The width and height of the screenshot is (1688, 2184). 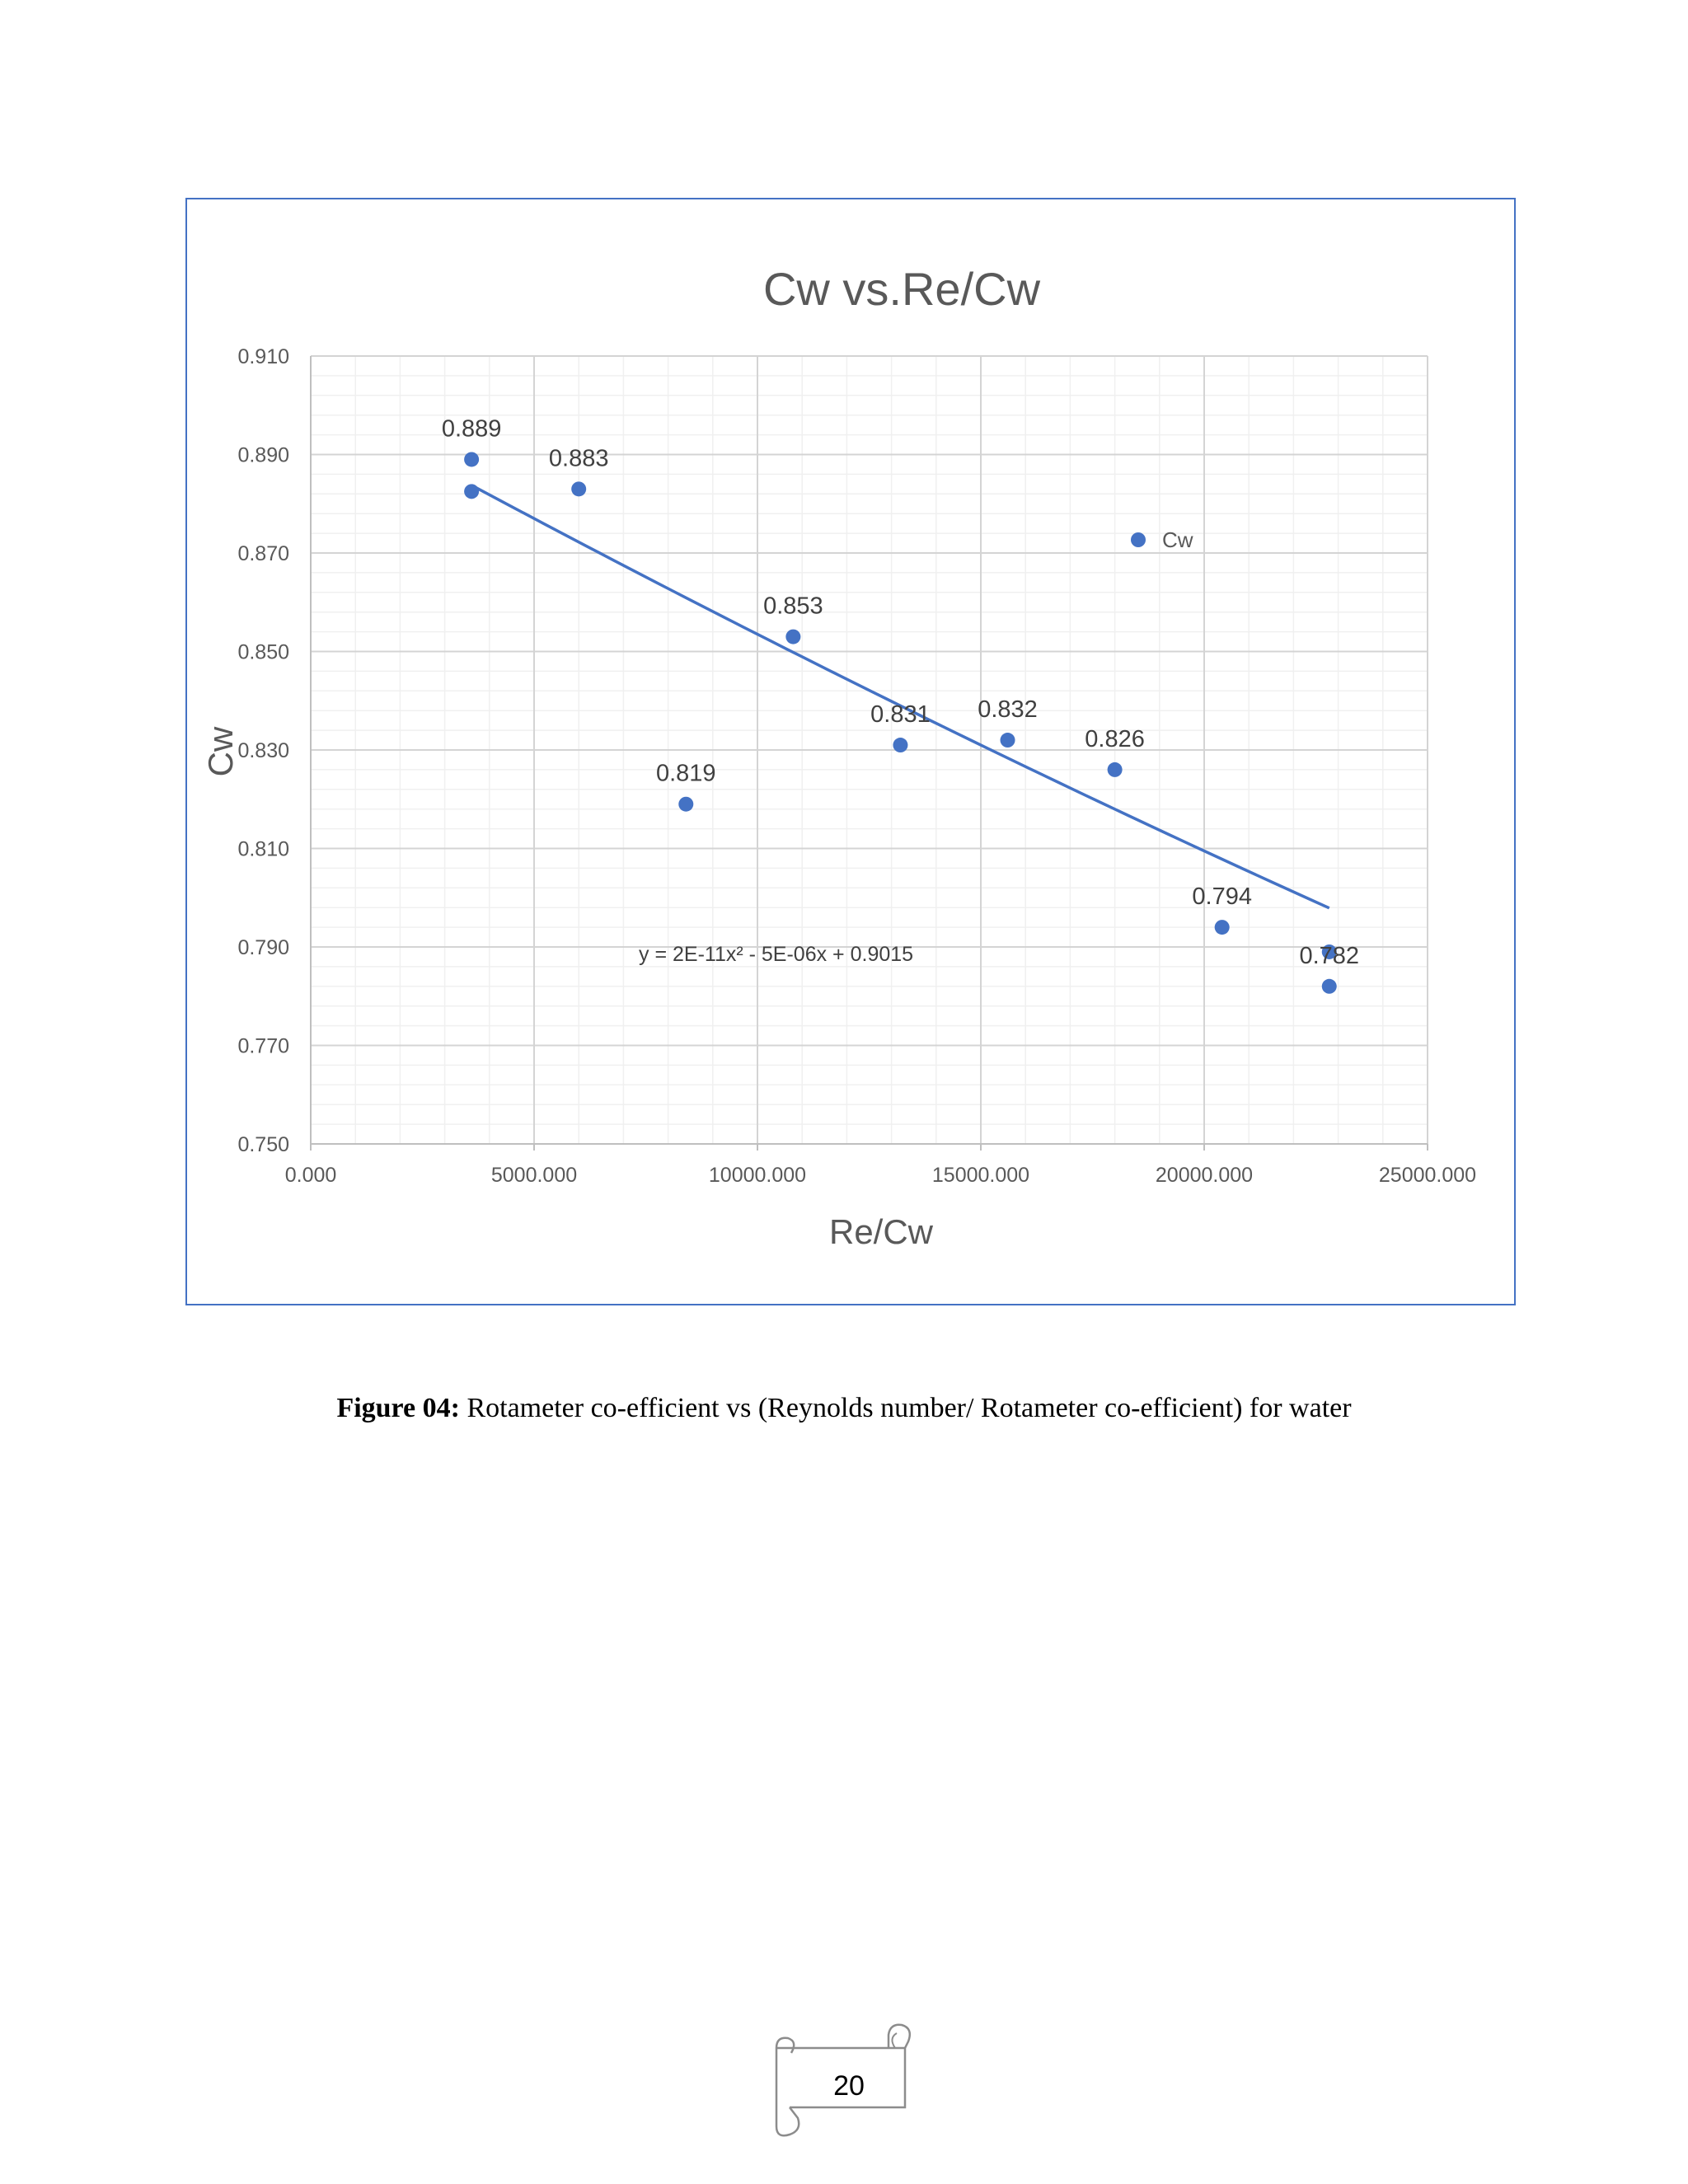 I want to click on x-tick-label: 10000.000, so click(x=758, y=1175).